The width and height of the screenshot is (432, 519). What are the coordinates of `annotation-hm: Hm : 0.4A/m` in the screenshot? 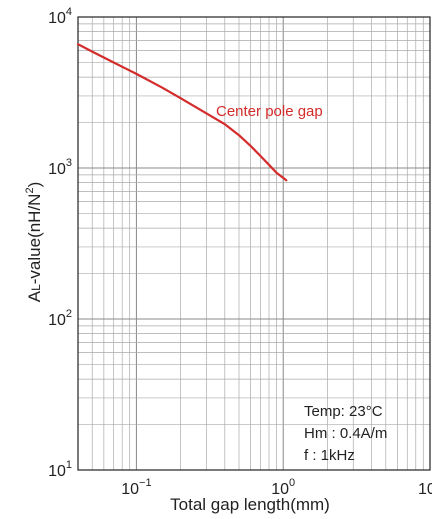 It's located at (345, 433).